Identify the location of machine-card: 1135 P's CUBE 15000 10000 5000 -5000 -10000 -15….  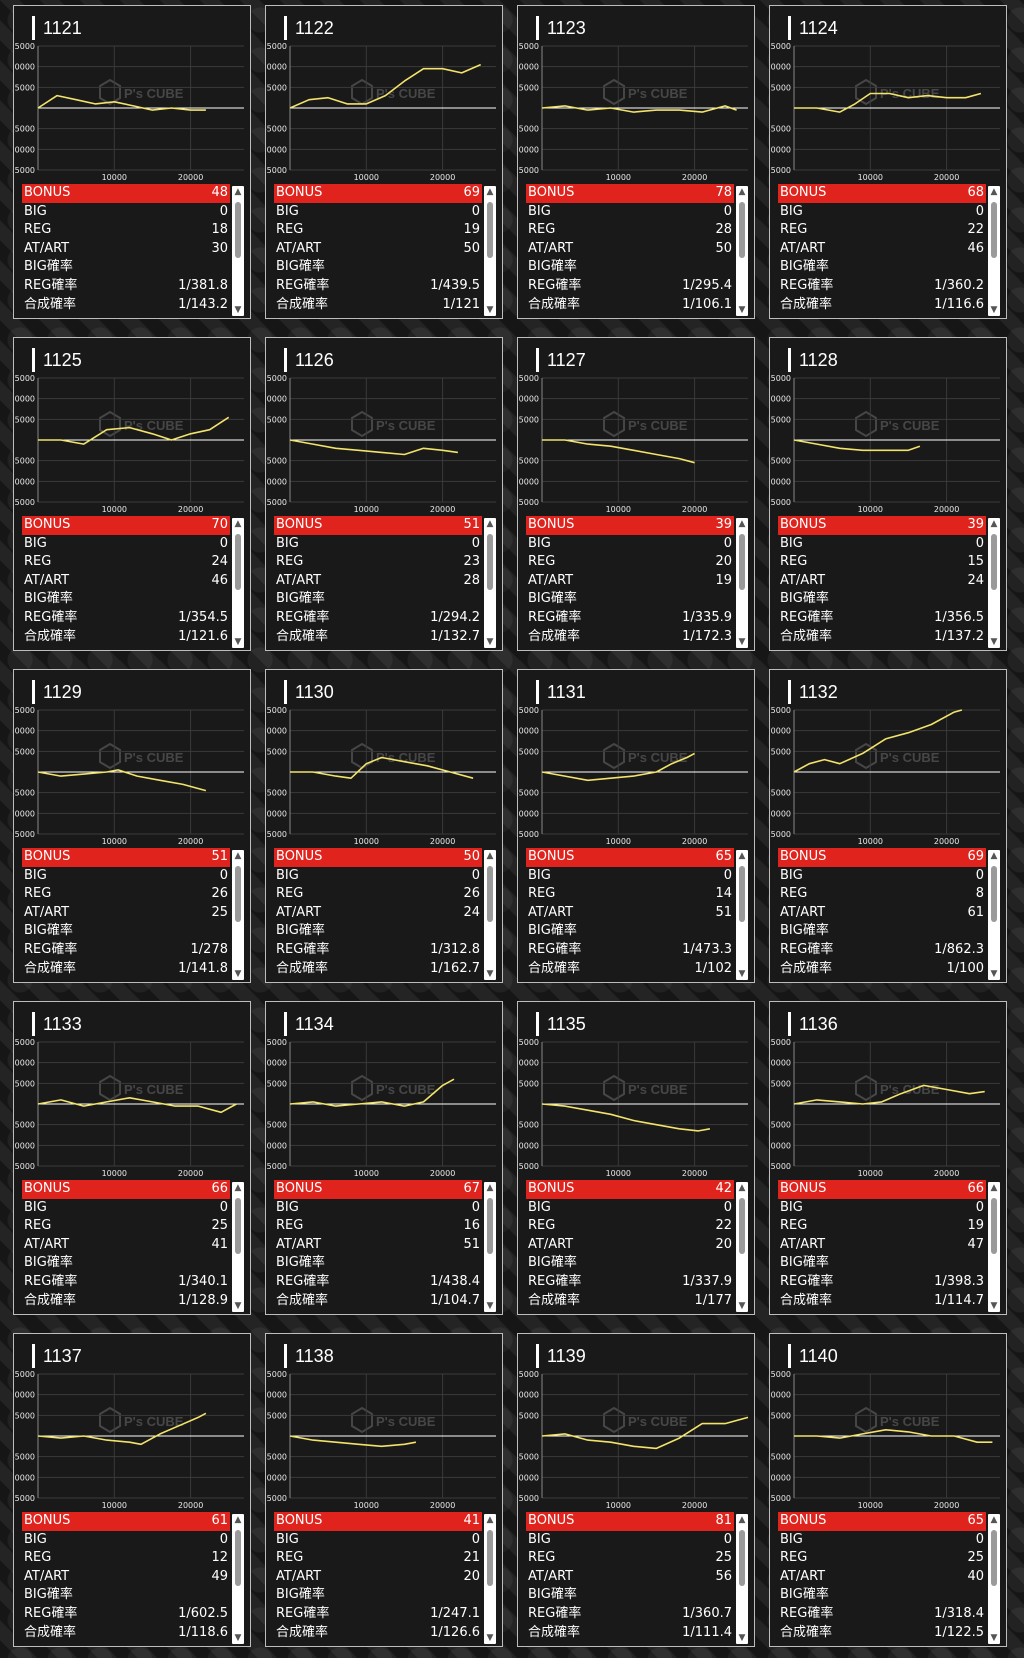
(636, 1158).